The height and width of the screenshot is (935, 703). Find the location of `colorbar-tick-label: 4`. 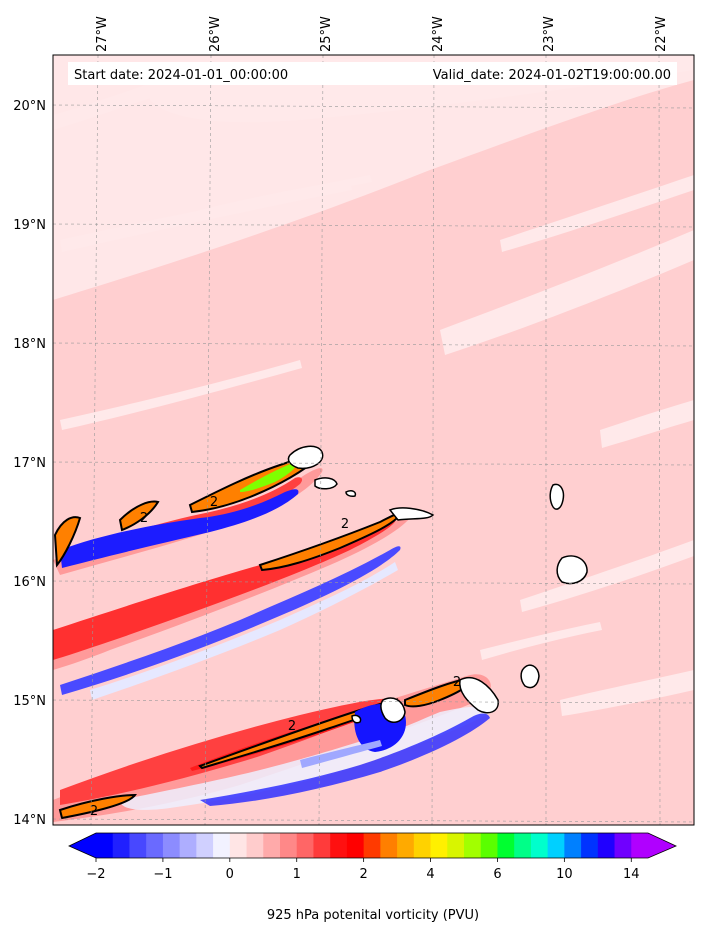

colorbar-tick-label: 4 is located at coordinates (430, 874).